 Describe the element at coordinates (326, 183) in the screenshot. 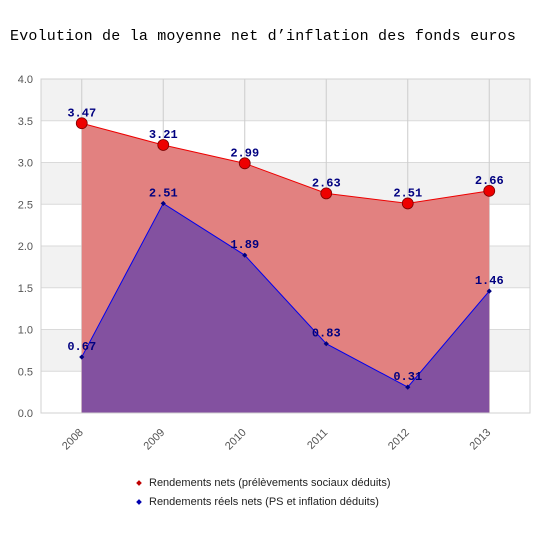

I see `data-label: 2.63` at that location.